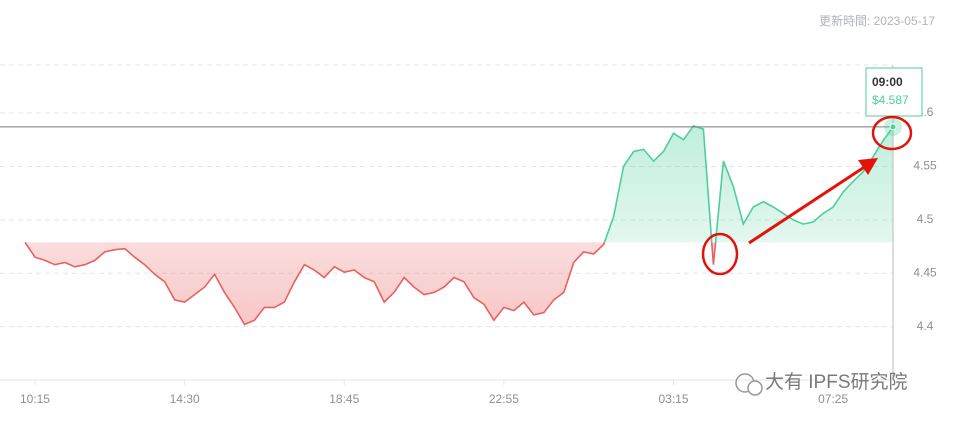 The width and height of the screenshot is (971, 428). What do you see at coordinates (833, 399) in the screenshot?
I see `x-tick-label: 07:25` at bounding box center [833, 399].